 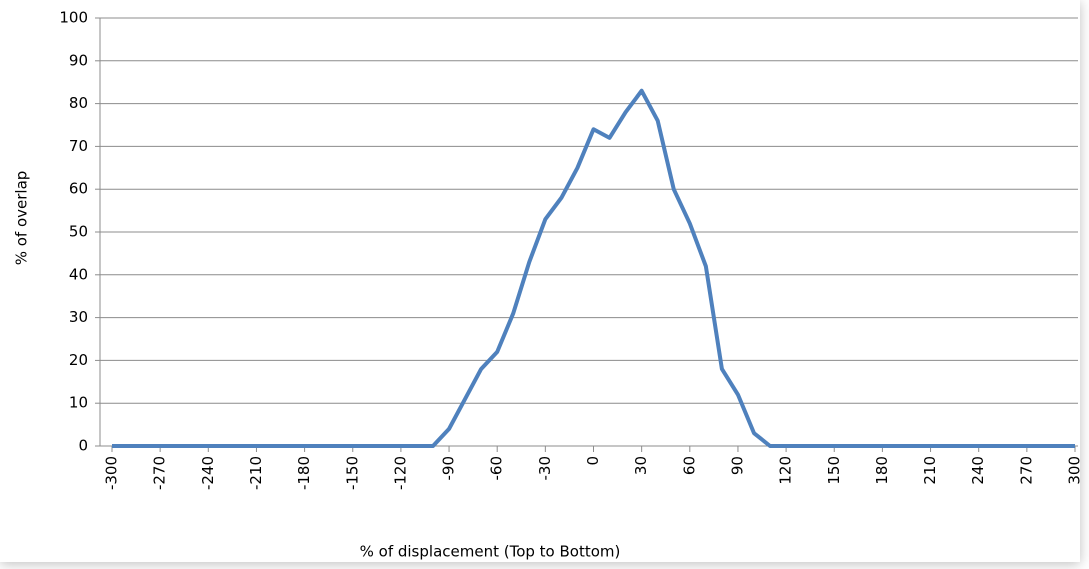 What do you see at coordinates (593, 461) in the screenshot?
I see `x-tick-label: 0` at bounding box center [593, 461].